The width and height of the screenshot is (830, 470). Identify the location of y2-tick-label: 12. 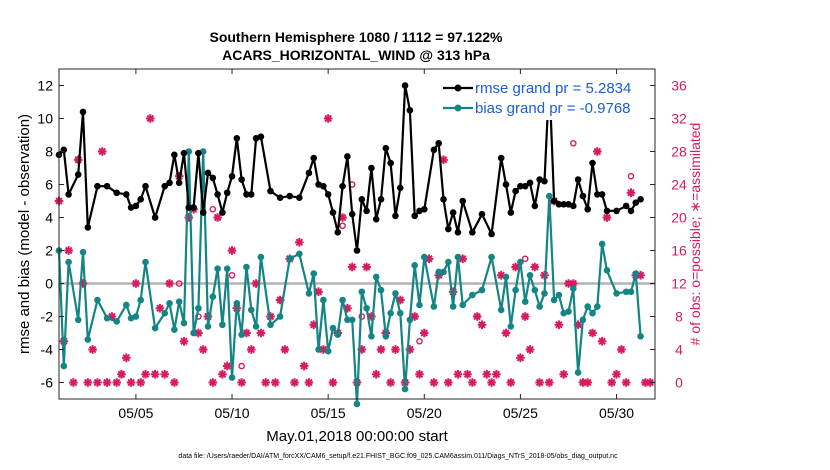
(679, 284).